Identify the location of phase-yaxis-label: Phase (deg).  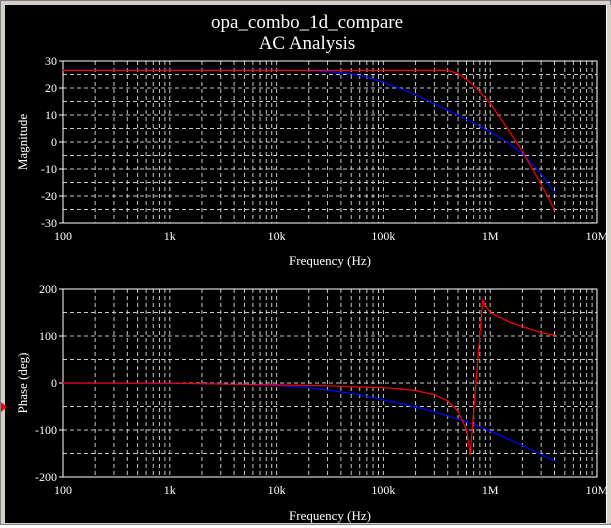
(22, 382).